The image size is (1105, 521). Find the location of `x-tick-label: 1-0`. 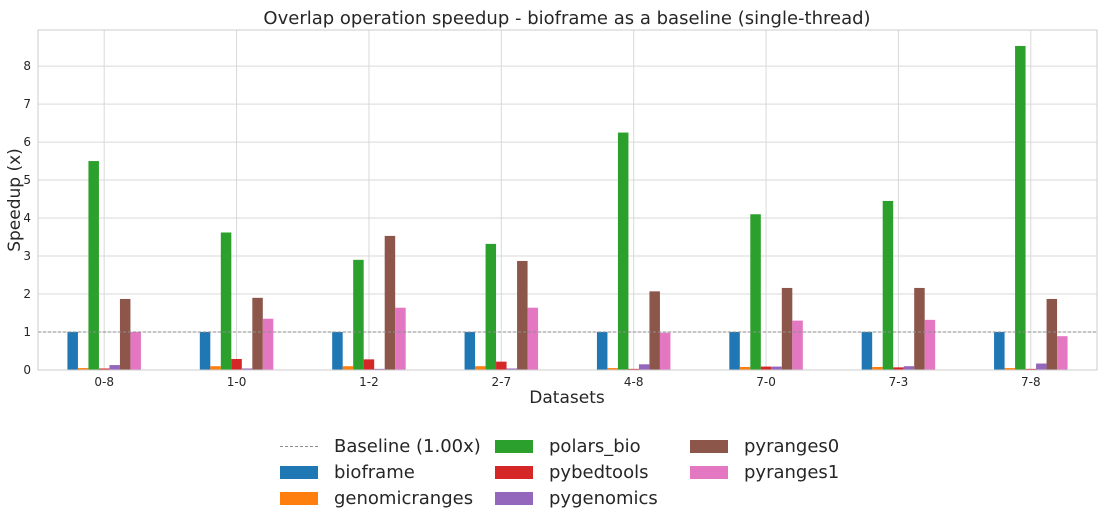

x-tick-label: 1-0 is located at coordinates (237, 382).